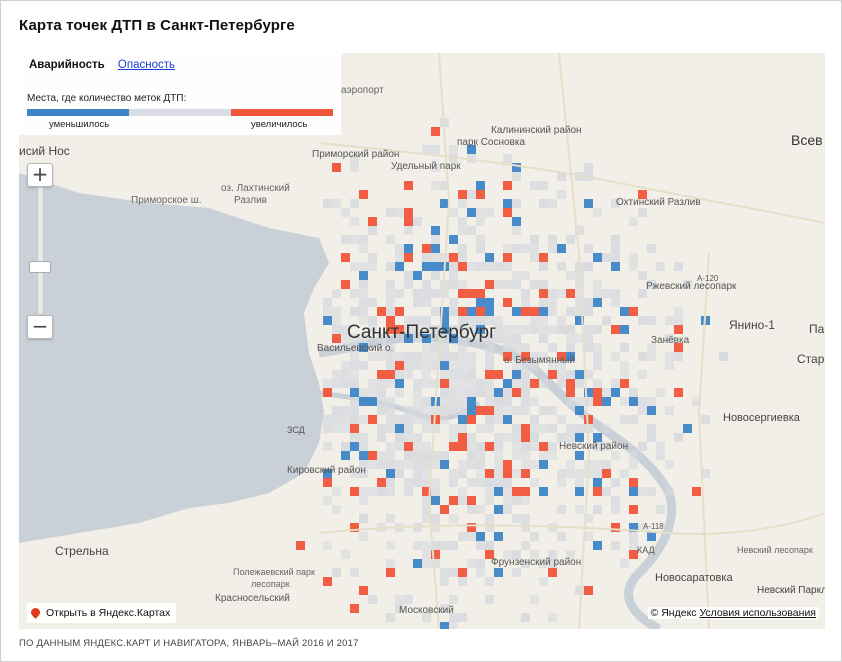 Image resolution: width=842 pixels, height=662 pixels. Describe the element at coordinates (757, 613) in the screenshot. I see `terms-of-use-link: Условия использования` at that location.